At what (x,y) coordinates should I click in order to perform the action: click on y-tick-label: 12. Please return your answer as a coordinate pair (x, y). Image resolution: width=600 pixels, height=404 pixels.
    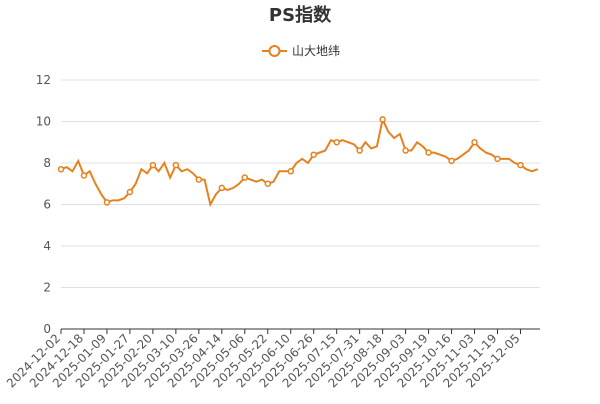
    Looking at the image, I should click on (43, 80).